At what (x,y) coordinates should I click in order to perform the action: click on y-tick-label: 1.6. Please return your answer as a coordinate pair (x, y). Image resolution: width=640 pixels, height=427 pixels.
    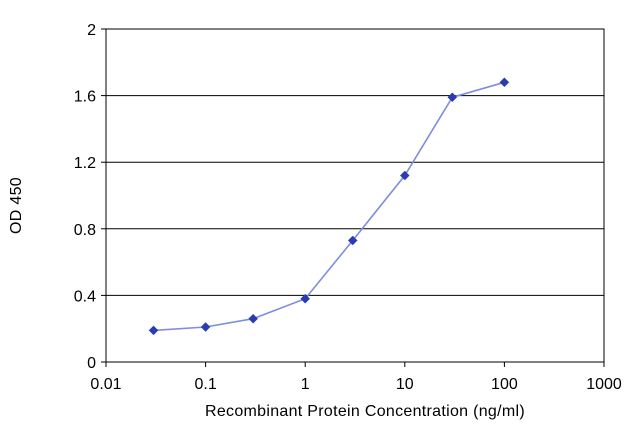
    Looking at the image, I should click on (85, 97).